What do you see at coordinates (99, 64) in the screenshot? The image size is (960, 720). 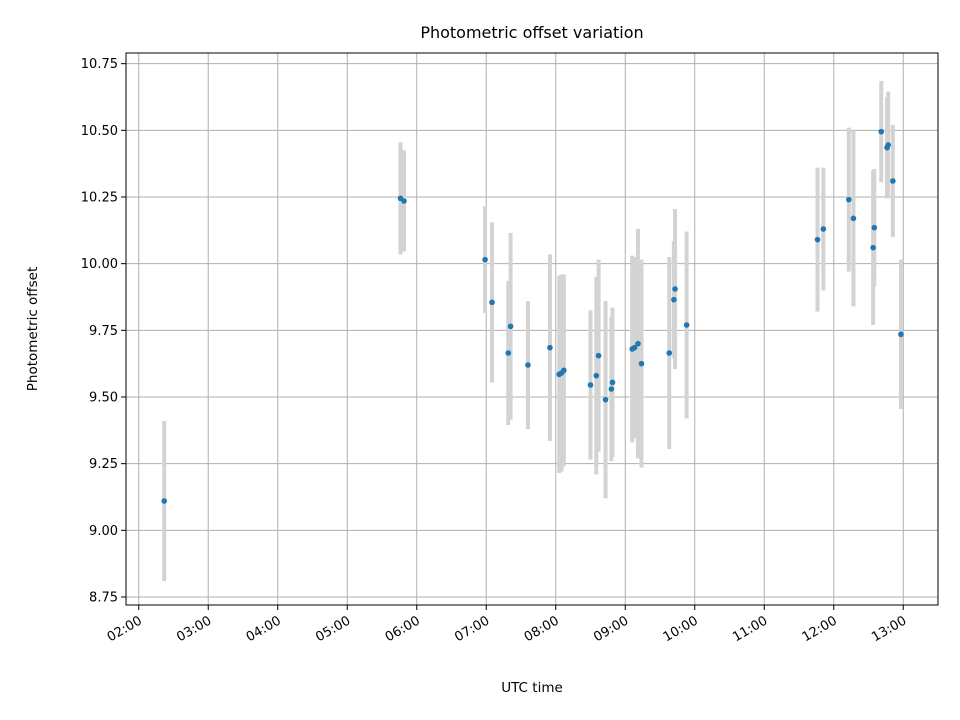 I see `y-tick-label: 10.75` at bounding box center [99, 64].